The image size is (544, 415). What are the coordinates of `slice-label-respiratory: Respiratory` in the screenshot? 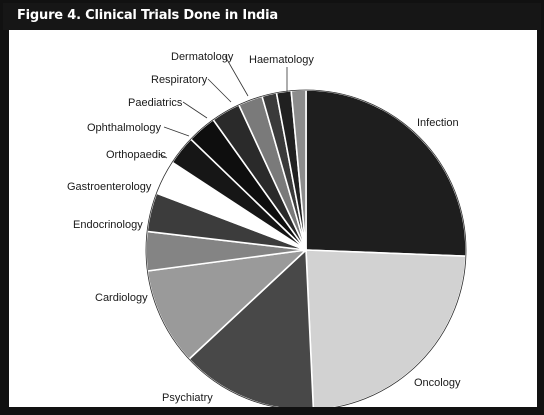 It's located at (179, 80).